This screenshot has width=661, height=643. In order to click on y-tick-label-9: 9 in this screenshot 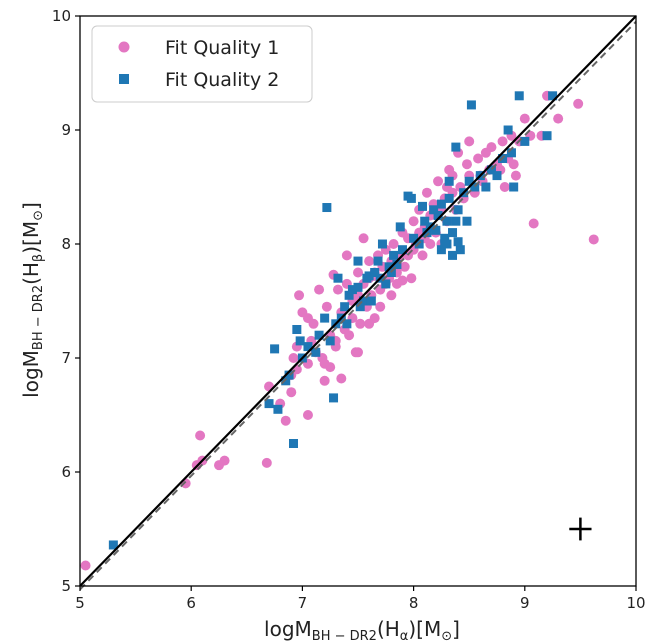, I will do `click(66, 130)`.